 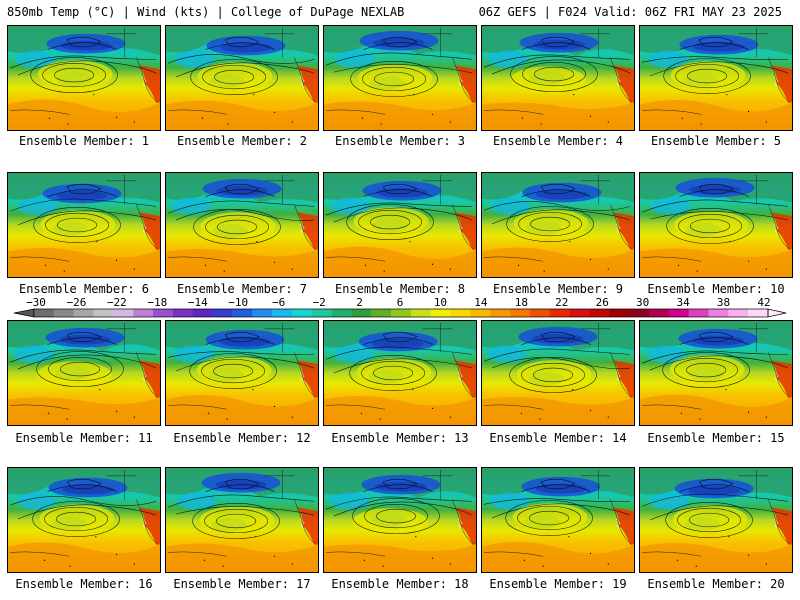 What do you see at coordinates (278, 302) in the screenshot?
I see `colorbar-tick-label: −6` at bounding box center [278, 302].